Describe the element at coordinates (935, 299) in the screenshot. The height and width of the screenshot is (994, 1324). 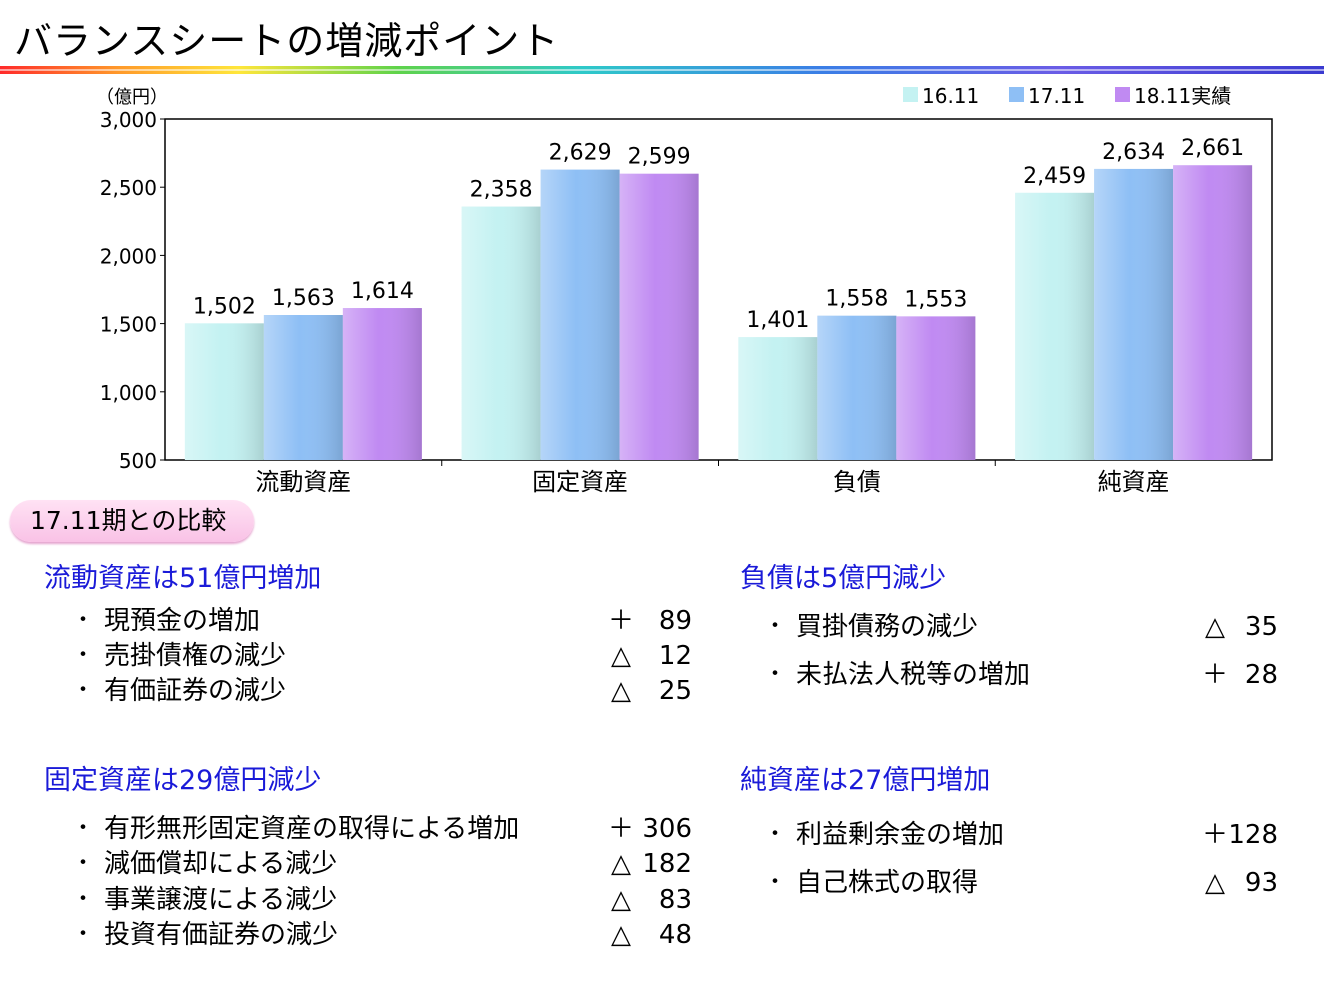
I see `data-label: 1,553` at that location.